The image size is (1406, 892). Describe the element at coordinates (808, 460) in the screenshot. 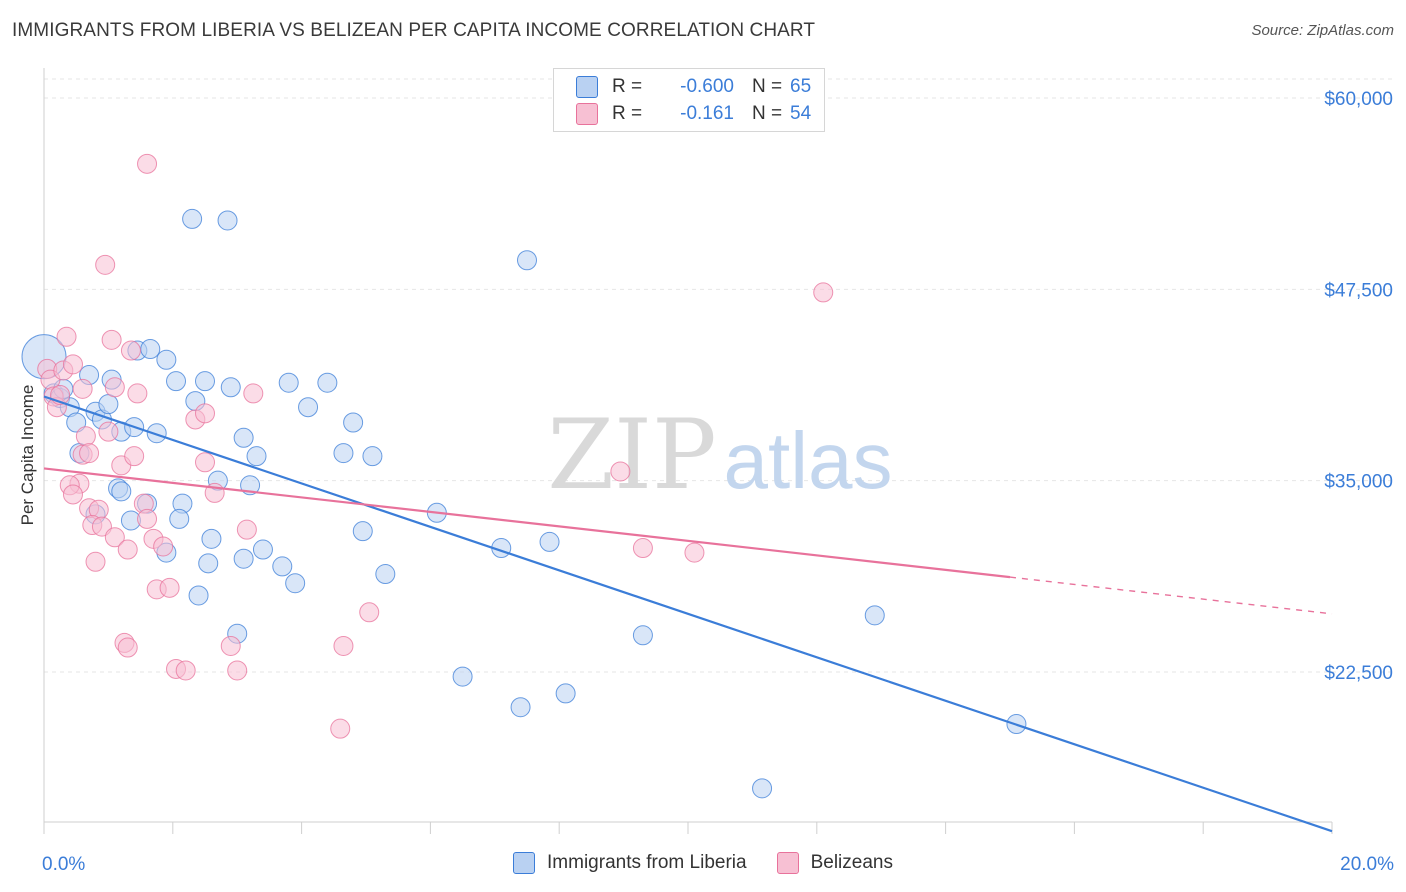

I see `watermark-atlas: atlas` at that location.